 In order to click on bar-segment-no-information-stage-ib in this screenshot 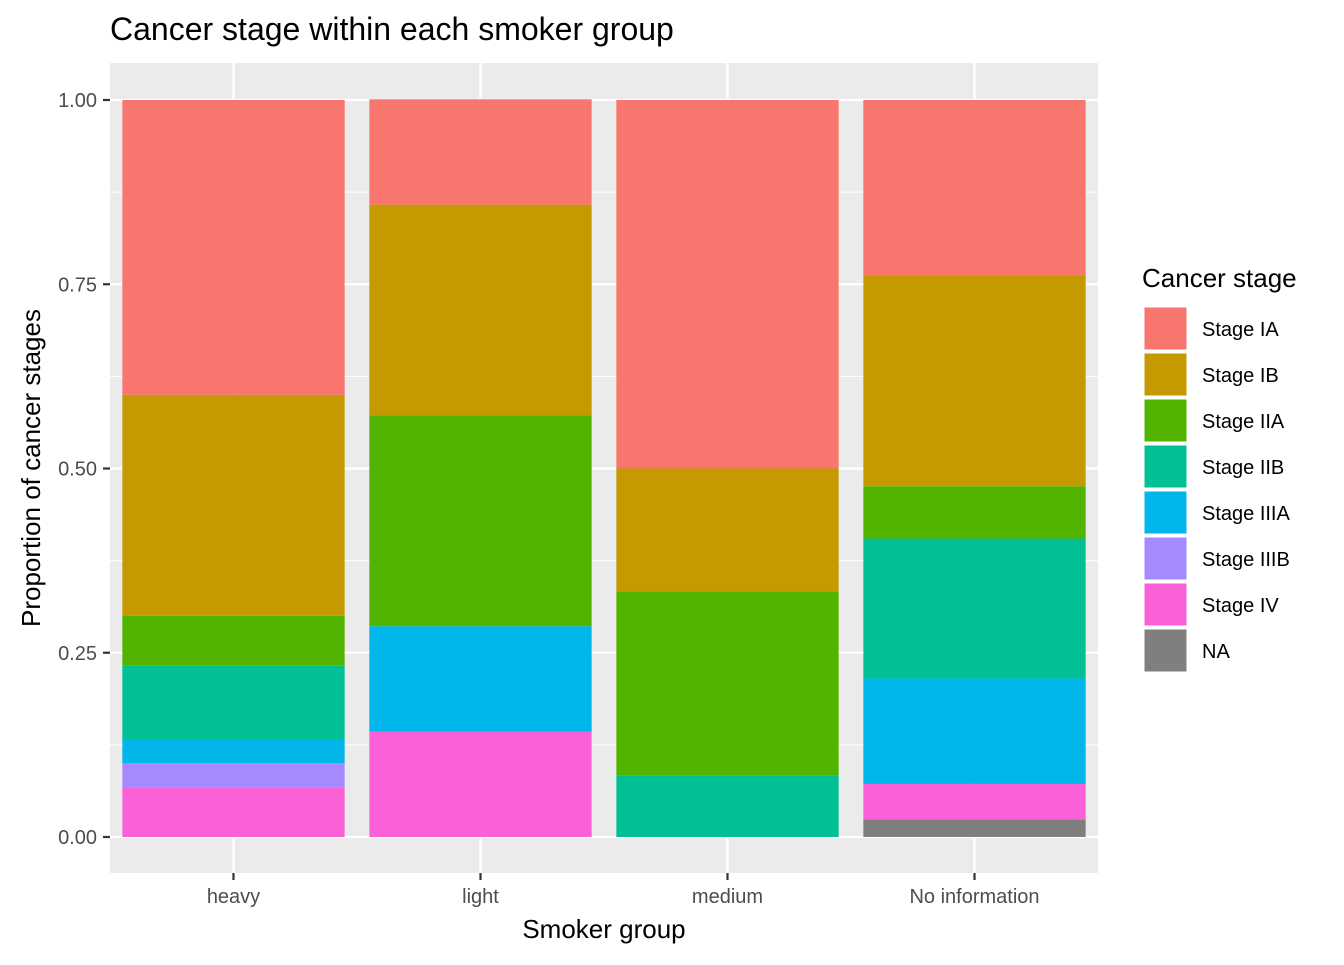, I will do `click(974, 381)`.